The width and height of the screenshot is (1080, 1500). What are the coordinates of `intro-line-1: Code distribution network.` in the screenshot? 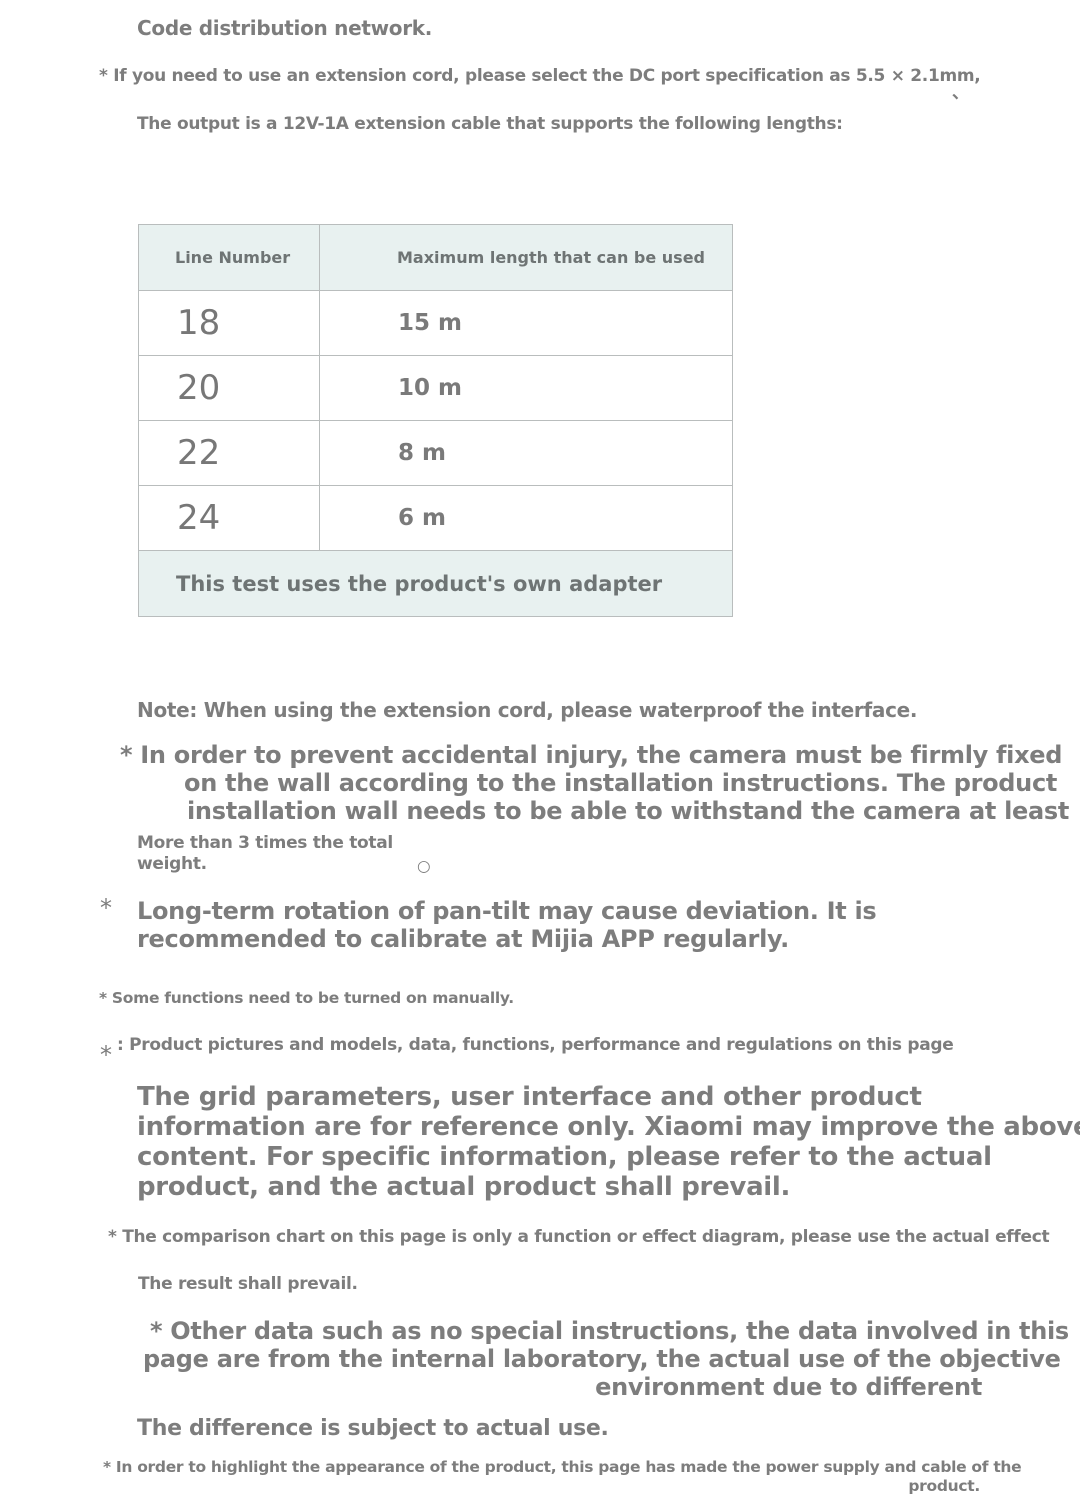 It's located at (285, 28).